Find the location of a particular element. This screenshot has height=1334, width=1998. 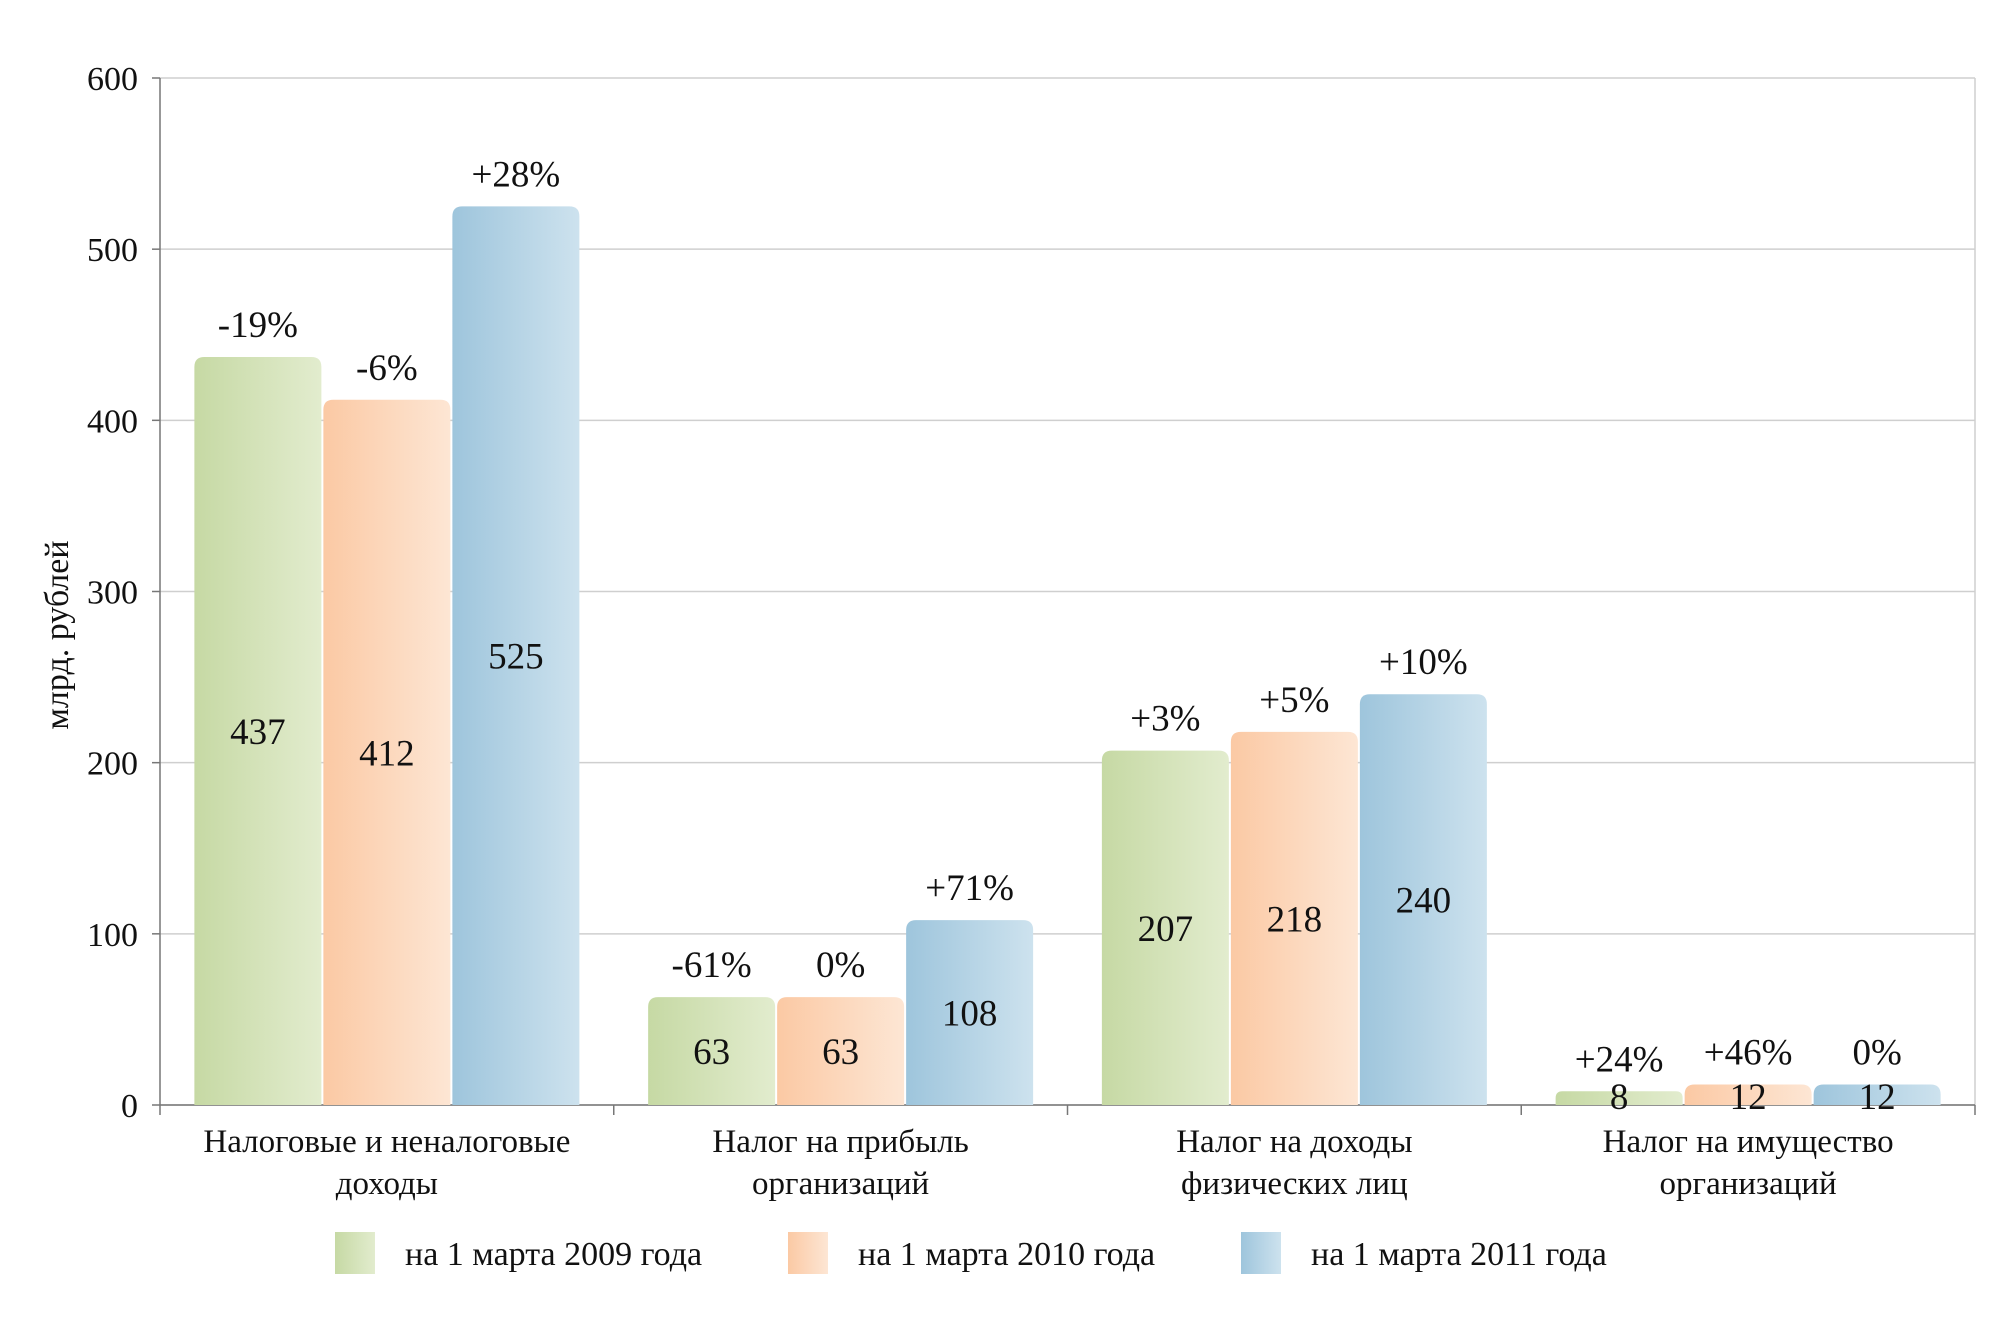

y-tick-label: 600 is located at coordinates (112, 79).